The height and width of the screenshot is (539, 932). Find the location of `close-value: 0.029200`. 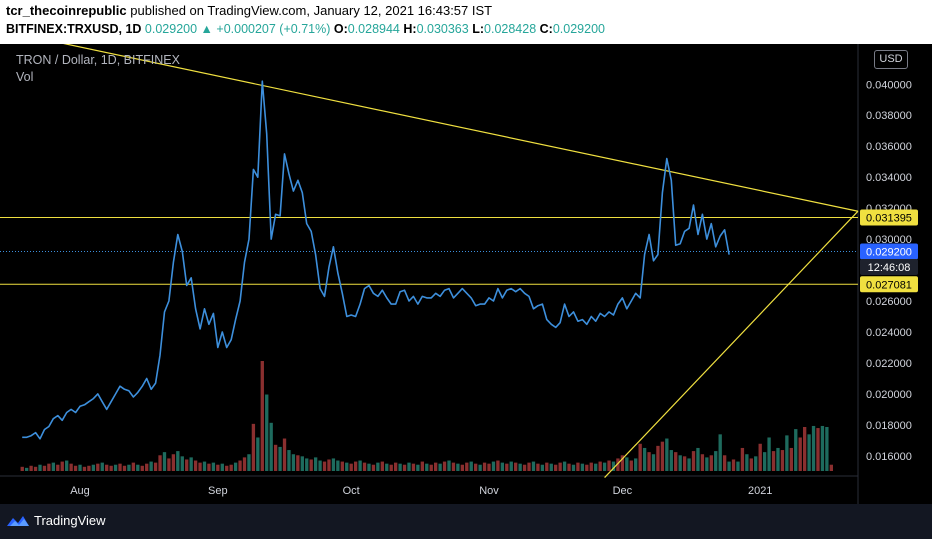

close-value: 0.029200 is located at coordinates (578, 29).